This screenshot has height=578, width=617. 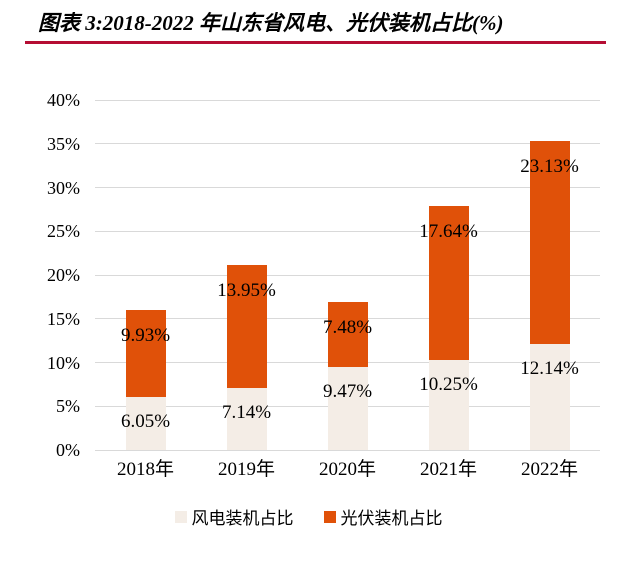 I want to click on y-axis-tick-label: 30%, so click(x=63, y=187).